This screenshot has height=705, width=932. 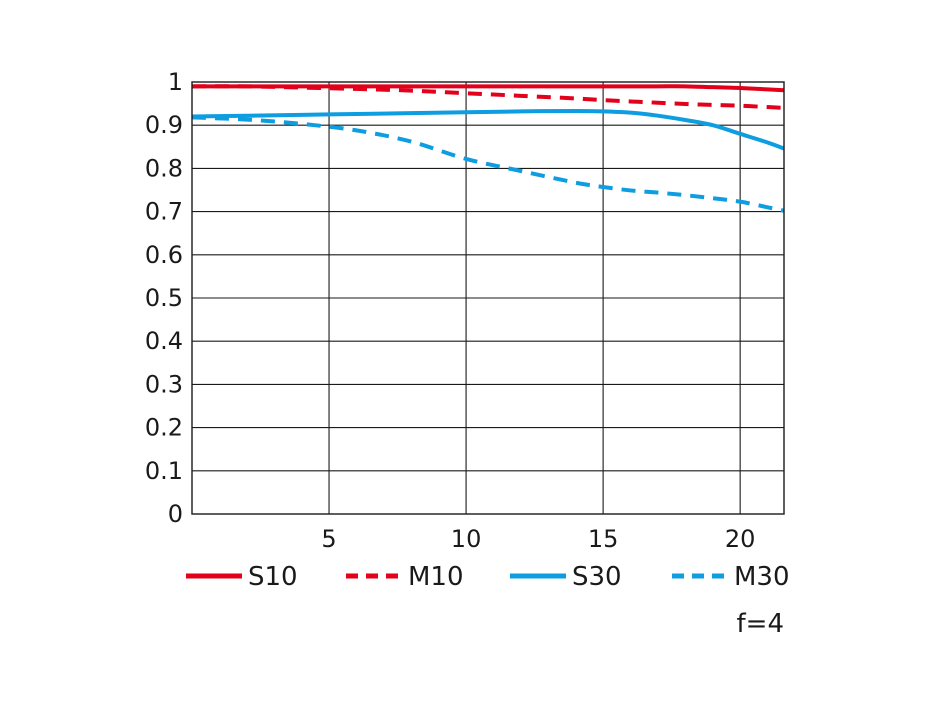 What do you see at coordinates (164, 168) in the screenshot?
I see `y-tick-label: 0.8` at bounding box center [164, 168].